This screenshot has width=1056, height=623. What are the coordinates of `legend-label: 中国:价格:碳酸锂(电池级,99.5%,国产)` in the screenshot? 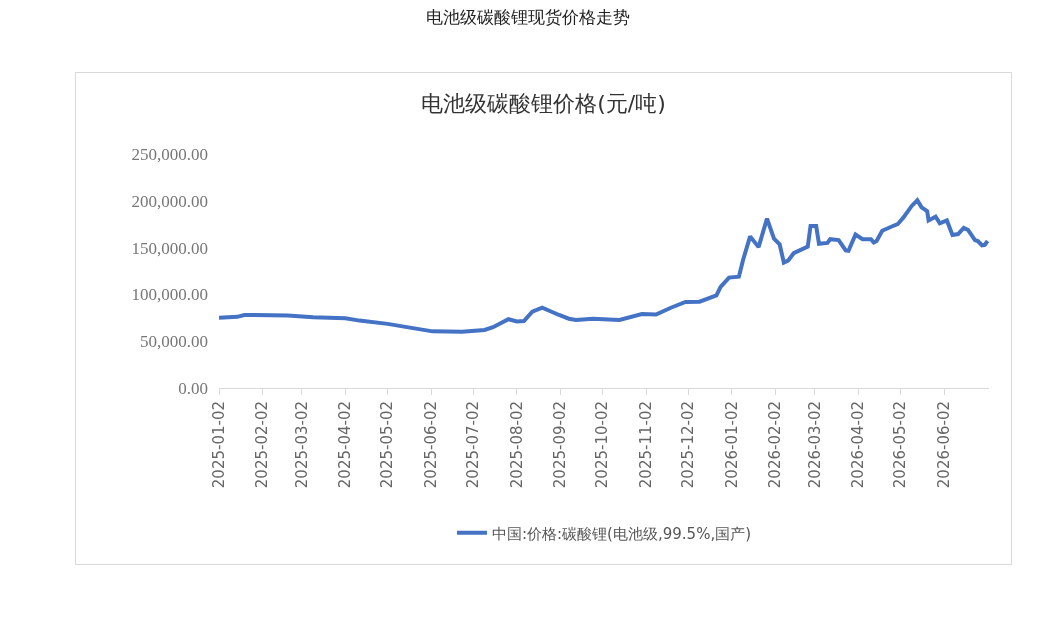 It's located at (621, 533).